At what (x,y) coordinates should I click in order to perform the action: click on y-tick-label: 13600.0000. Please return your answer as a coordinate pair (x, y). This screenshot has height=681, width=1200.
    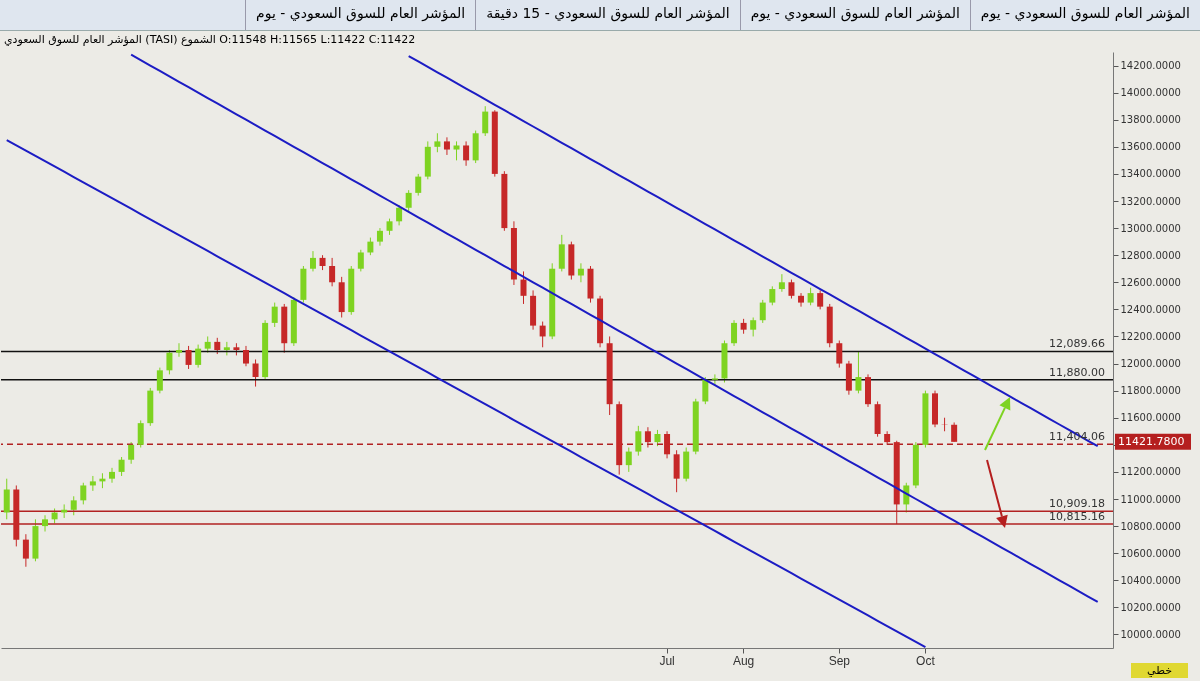
    Looking at the image, I should click on (1150, 147).